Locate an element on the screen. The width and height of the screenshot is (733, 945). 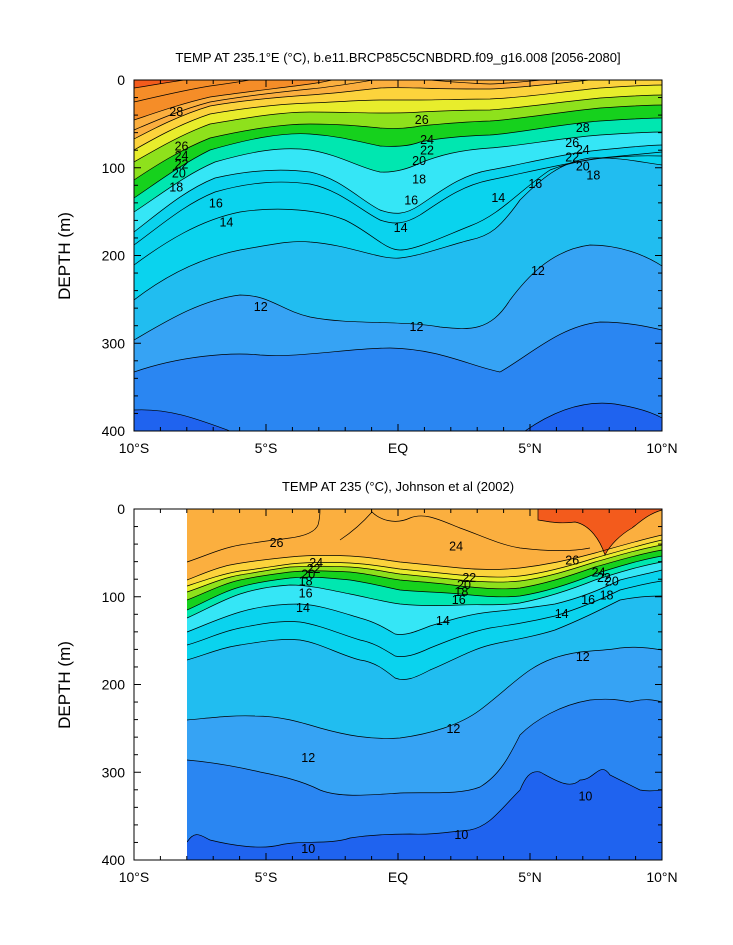
bottom-y-tick-labels: 0 100 200 300 400 is located at coordinates (114, 684).